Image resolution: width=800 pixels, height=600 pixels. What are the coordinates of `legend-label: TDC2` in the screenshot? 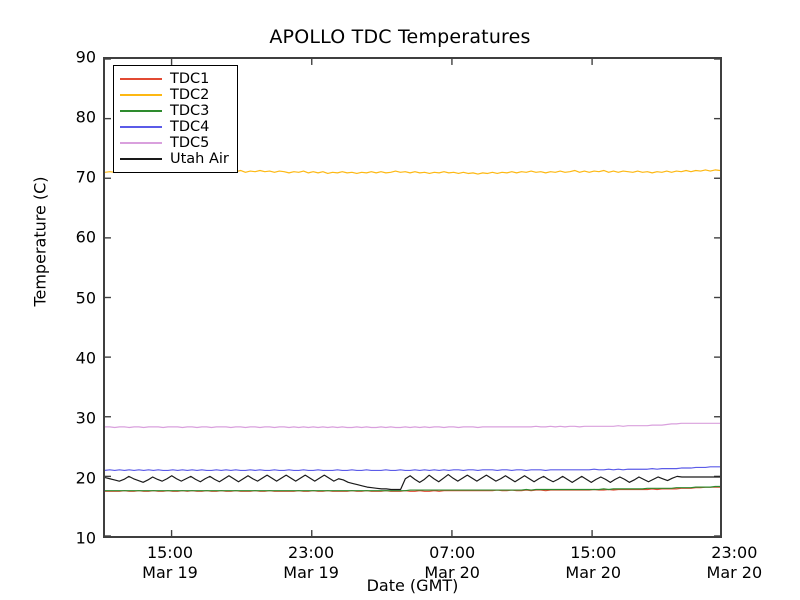 It's located at (190, 95).